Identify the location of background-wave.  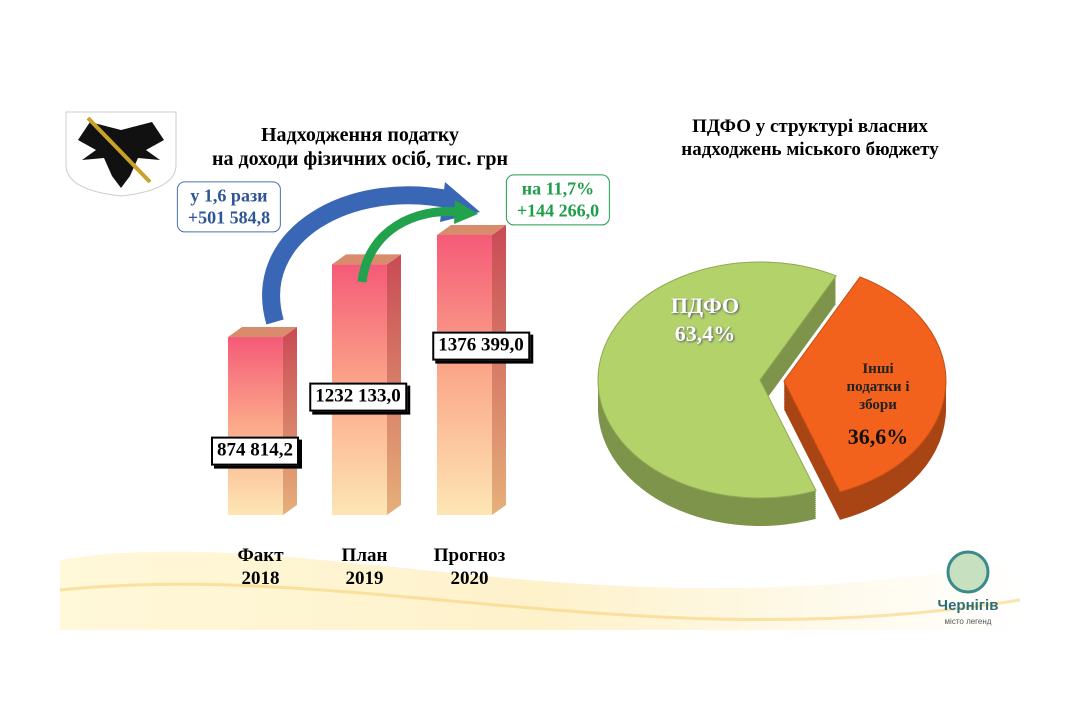
(540, 590).